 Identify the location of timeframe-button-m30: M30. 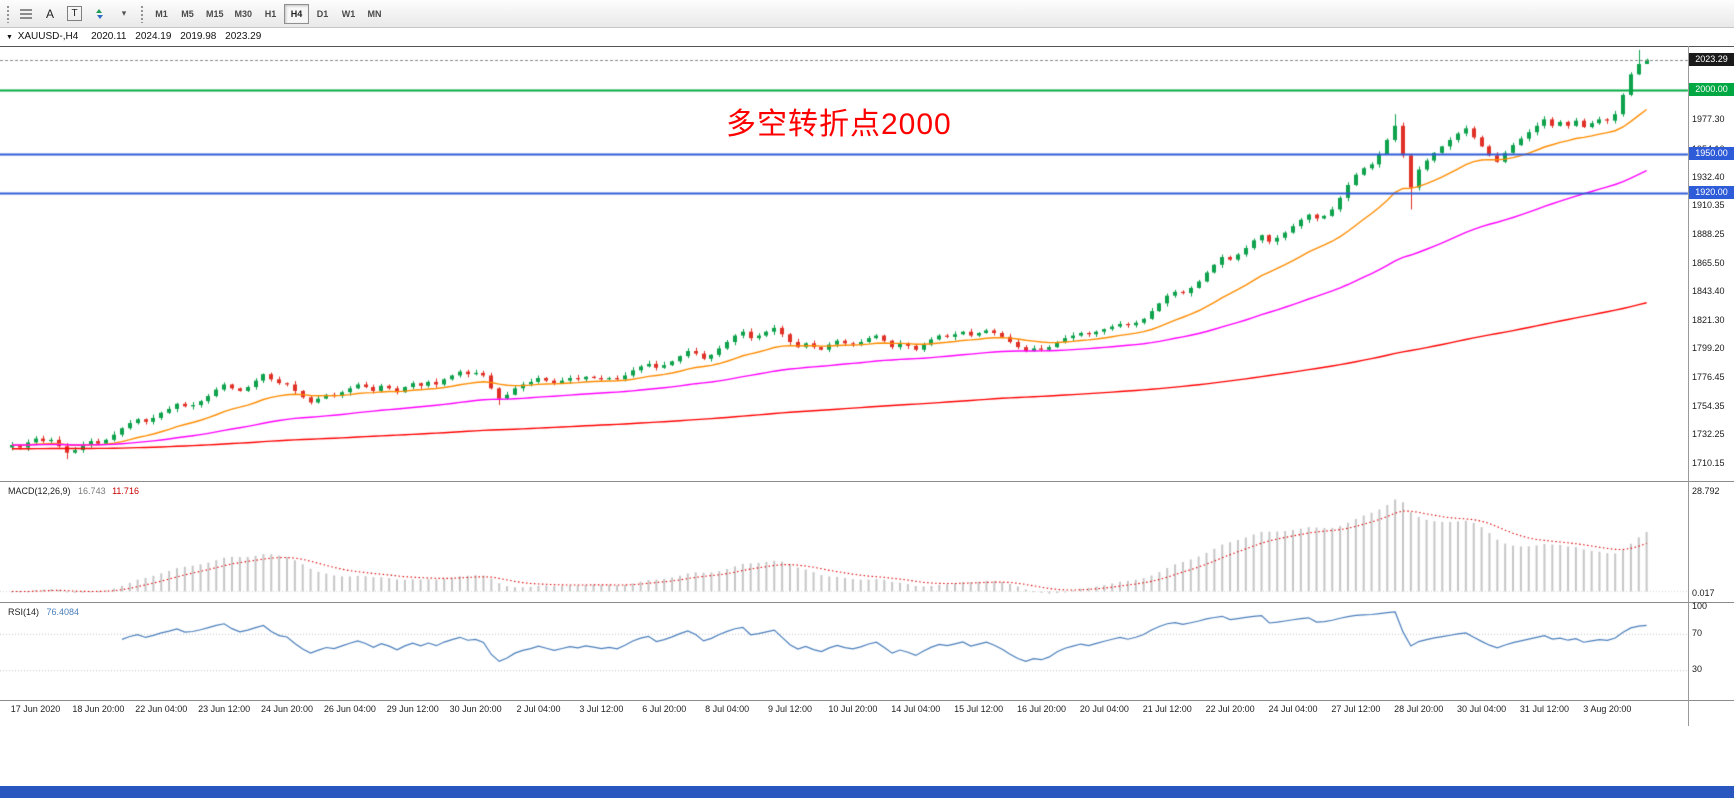
(244, 14).